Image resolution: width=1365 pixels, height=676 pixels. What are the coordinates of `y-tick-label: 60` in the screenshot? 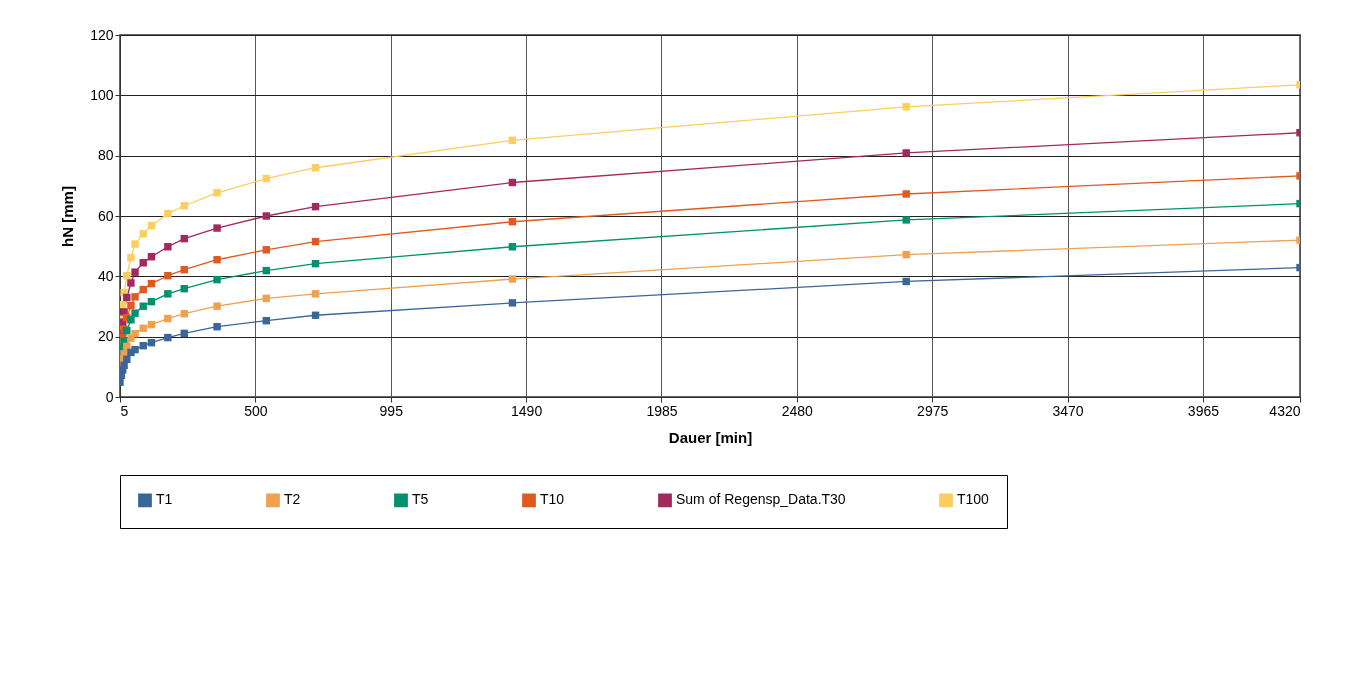 It's located at (105, 215).